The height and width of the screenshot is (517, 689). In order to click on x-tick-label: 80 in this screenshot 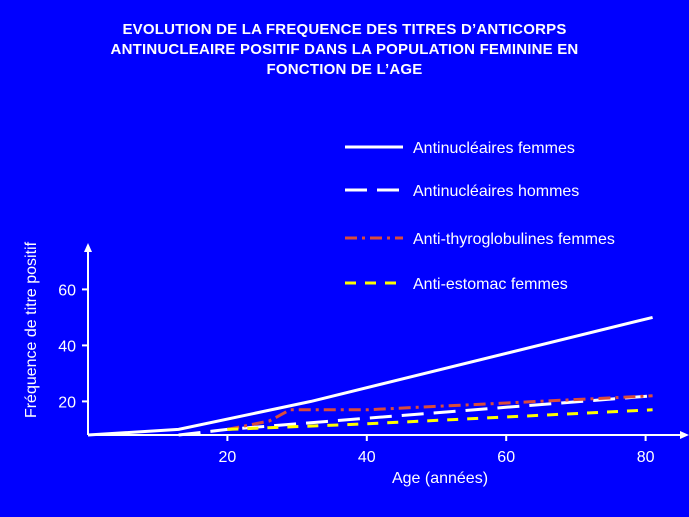, I will do `click(646, 457)`.